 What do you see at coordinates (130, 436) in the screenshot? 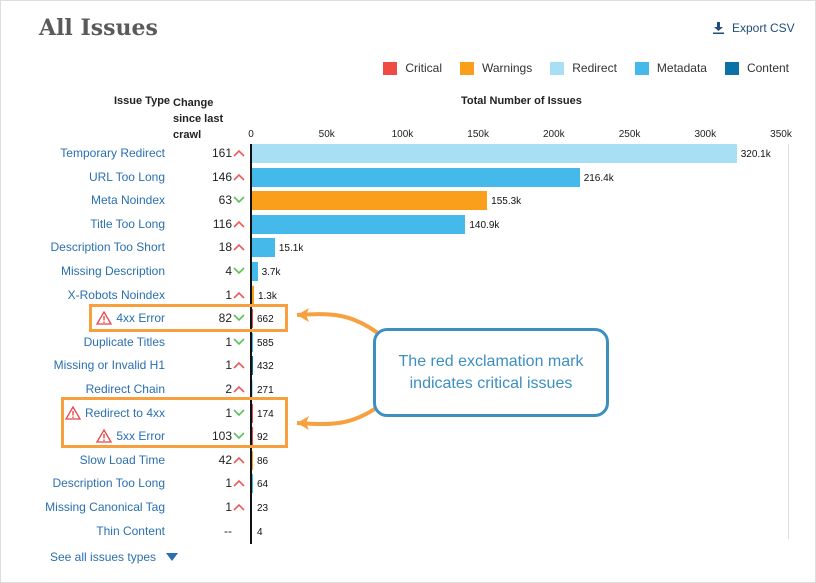
I see `issue-link: 5xx Error` at bounding box center [130, 436].